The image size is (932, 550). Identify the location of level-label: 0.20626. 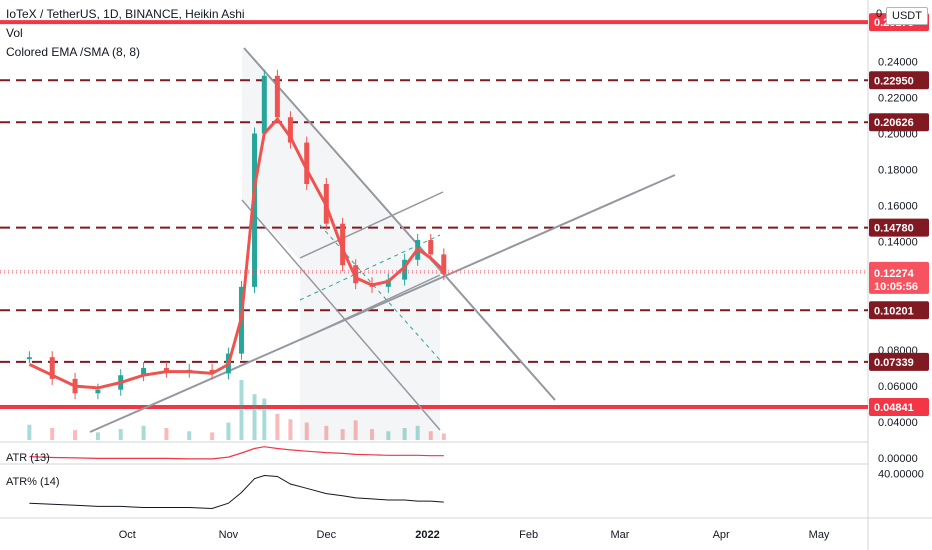
(894, 123).